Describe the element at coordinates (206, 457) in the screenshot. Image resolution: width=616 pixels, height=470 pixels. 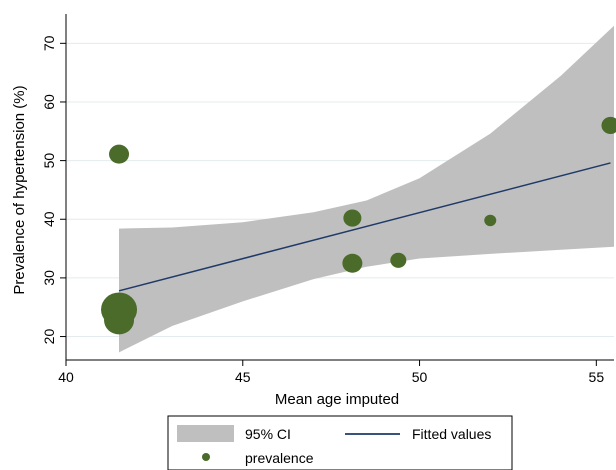
I see `legend-points-swatch` at that location.